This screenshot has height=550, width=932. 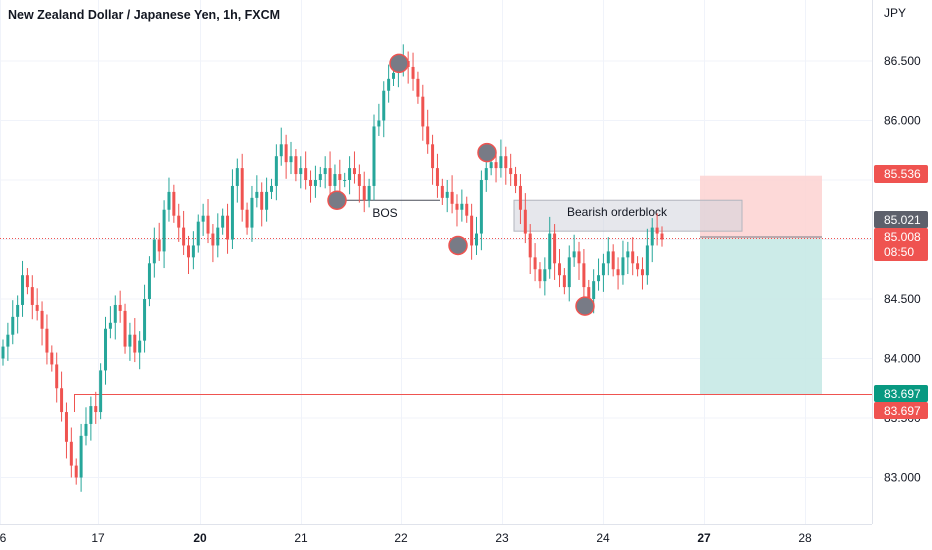 I want to click on x-tick-label: 20, so click(x=200, y=538).